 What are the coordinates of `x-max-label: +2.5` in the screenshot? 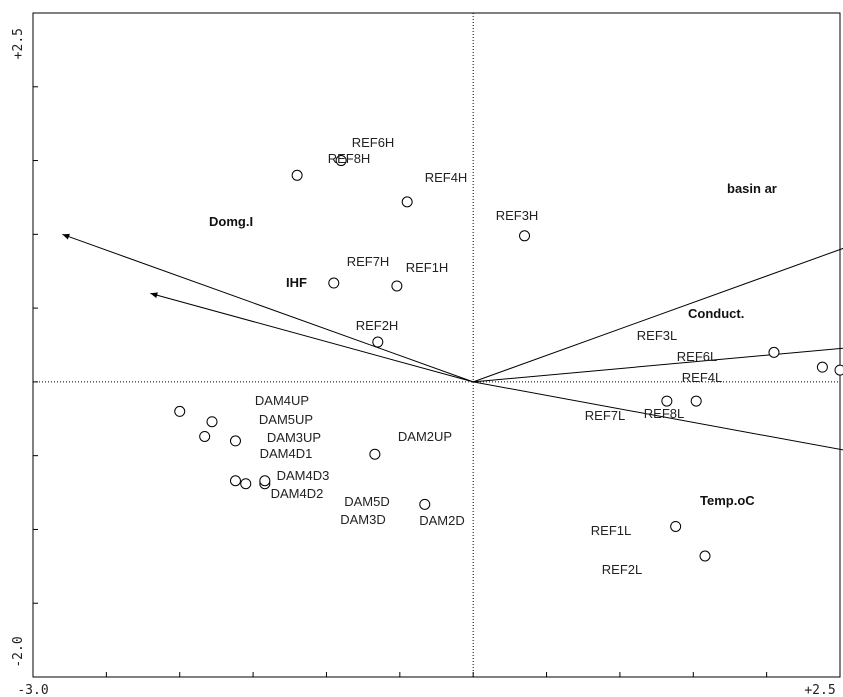 It's located at (819, 690).